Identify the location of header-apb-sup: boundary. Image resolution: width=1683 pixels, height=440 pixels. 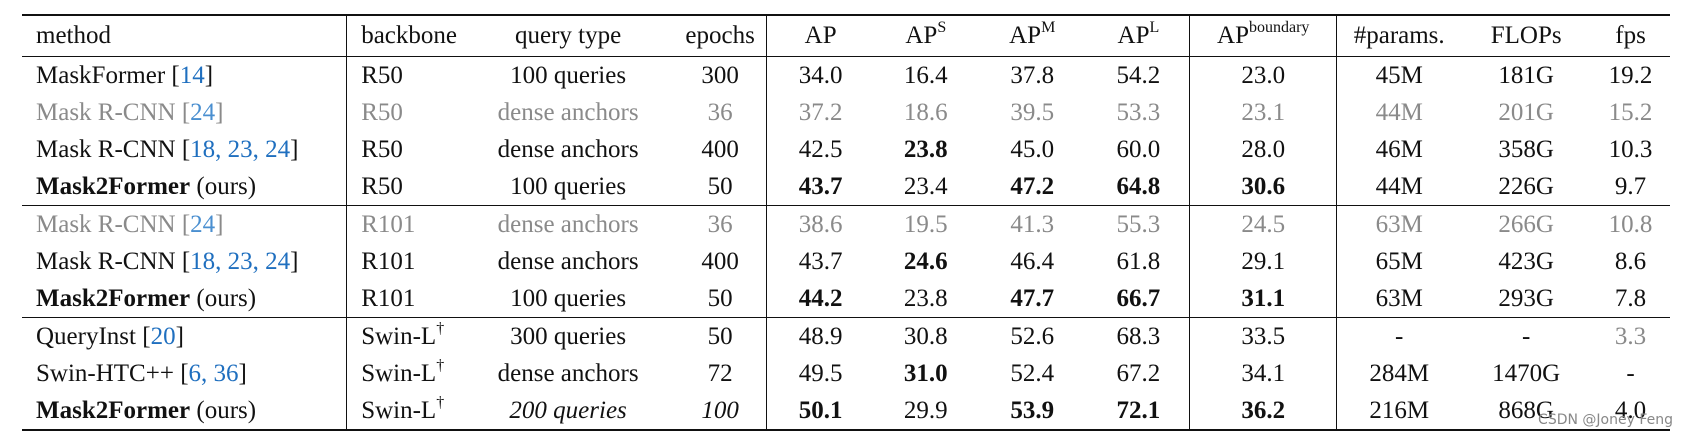
(1279, 27).